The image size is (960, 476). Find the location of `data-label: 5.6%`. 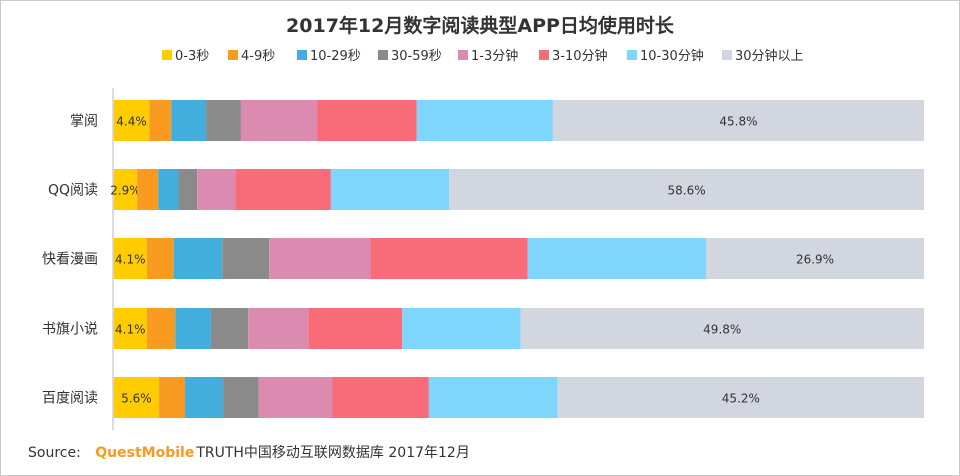

data-label: 5.6% is located at coordinates (136, 399).